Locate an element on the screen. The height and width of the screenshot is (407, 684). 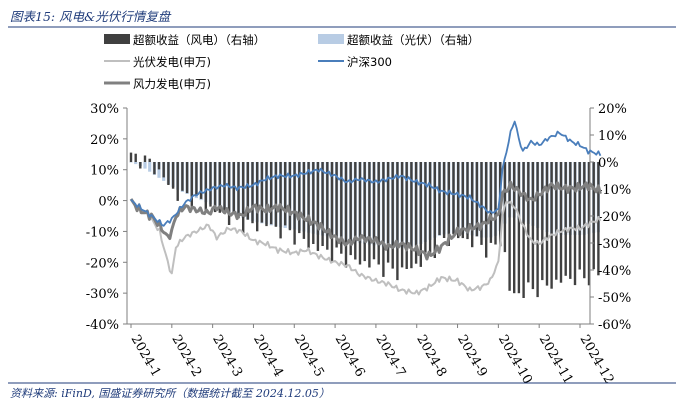
left-tick-label: 30% is located at coordinates (104, 109).